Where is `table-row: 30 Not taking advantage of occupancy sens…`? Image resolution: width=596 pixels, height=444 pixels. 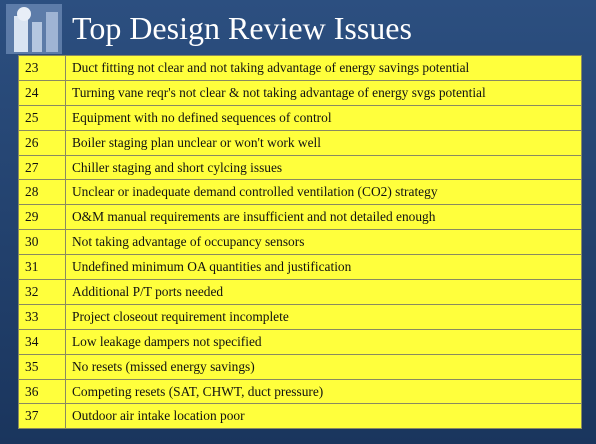 table-row: 30 Not taking advantage of occupancy sens… is located at coordinates (300, 242).